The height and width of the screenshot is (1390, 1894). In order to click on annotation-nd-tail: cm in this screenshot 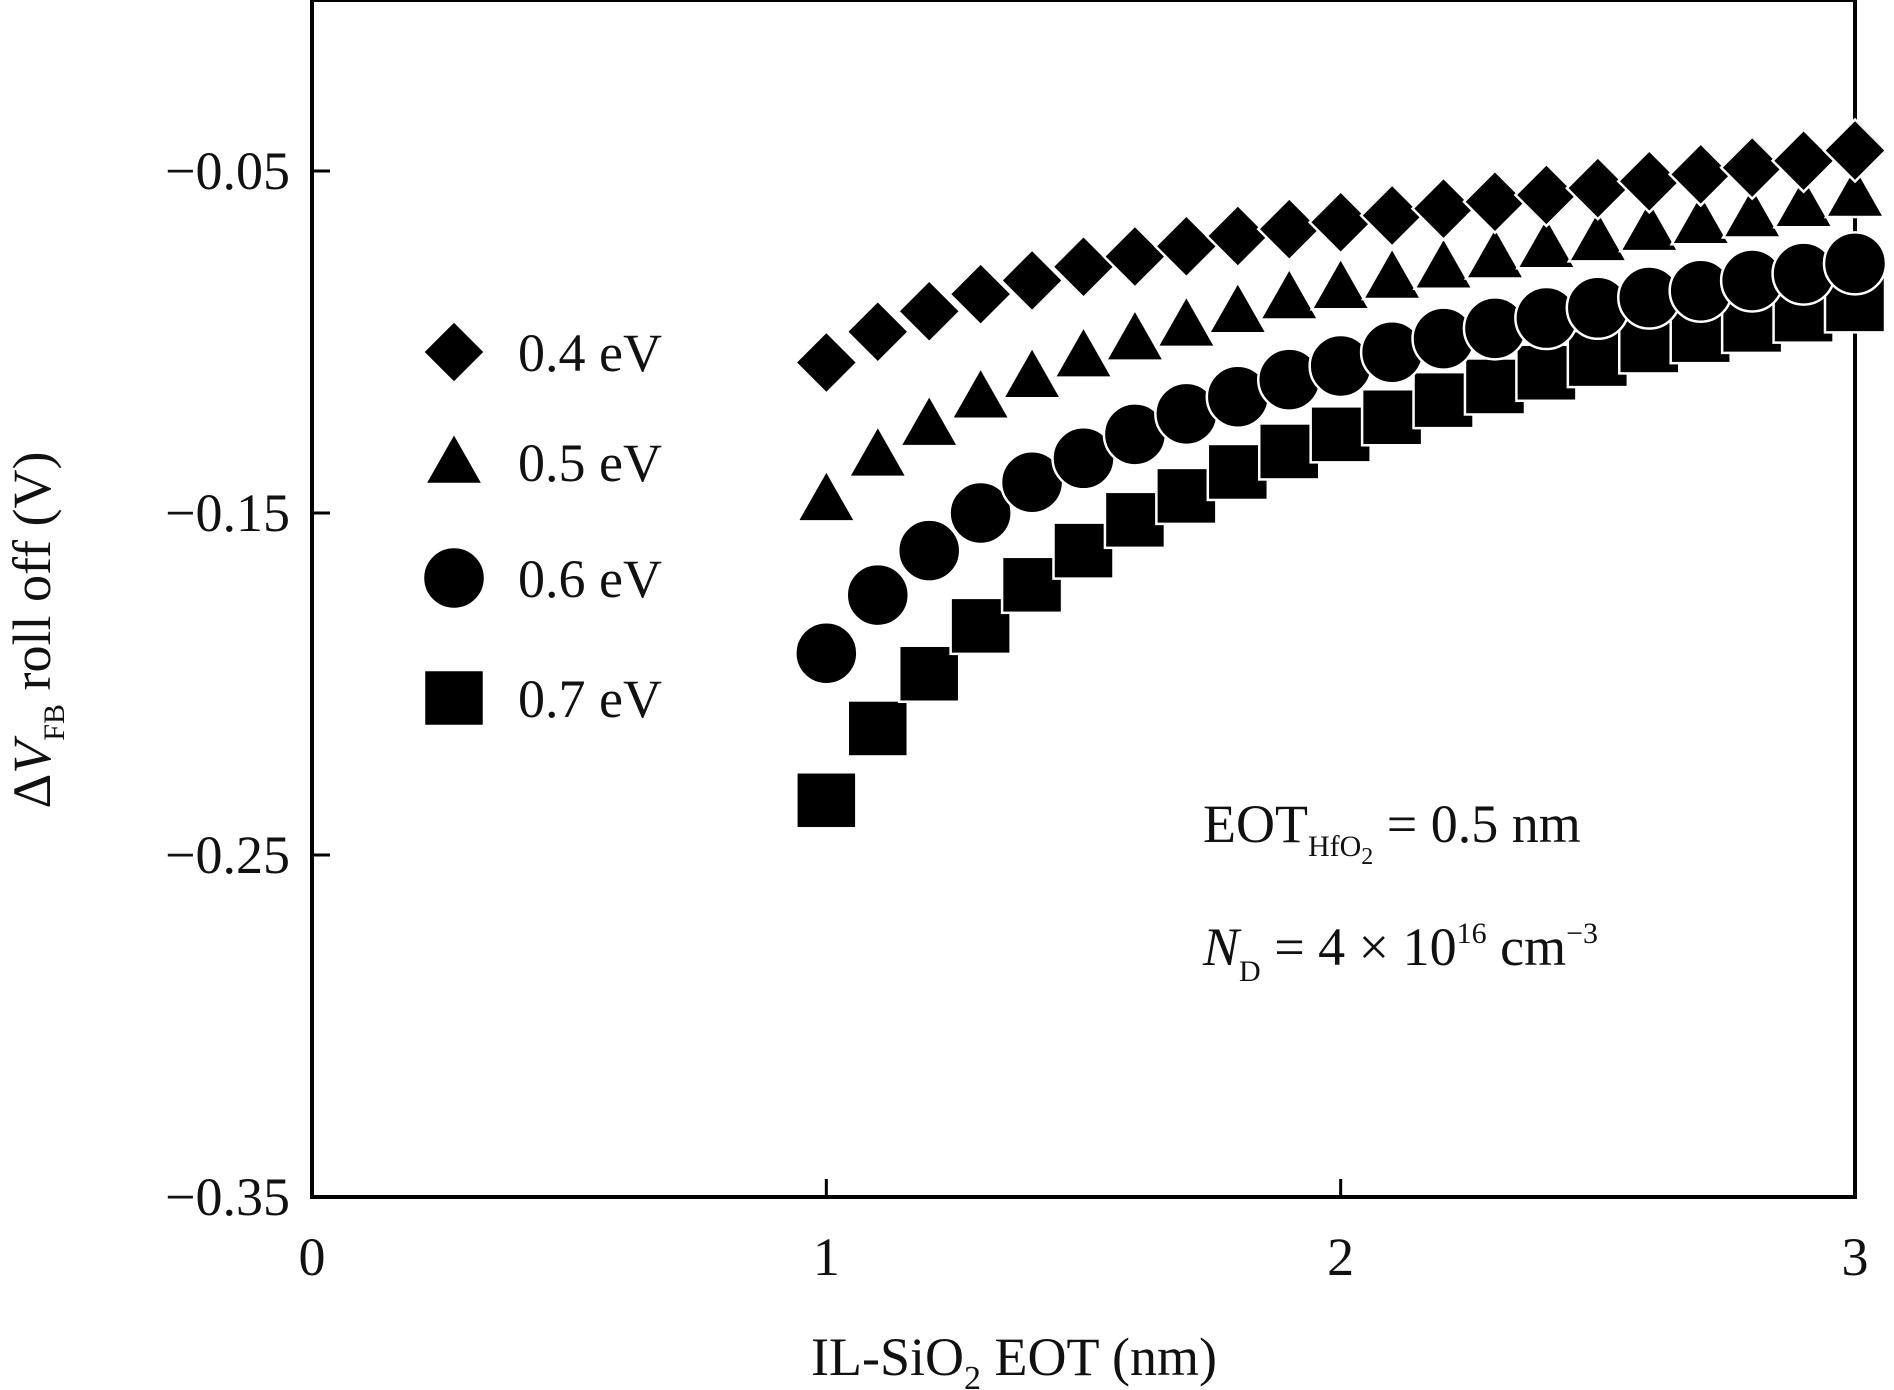, I will do `click(1526, 947)`.